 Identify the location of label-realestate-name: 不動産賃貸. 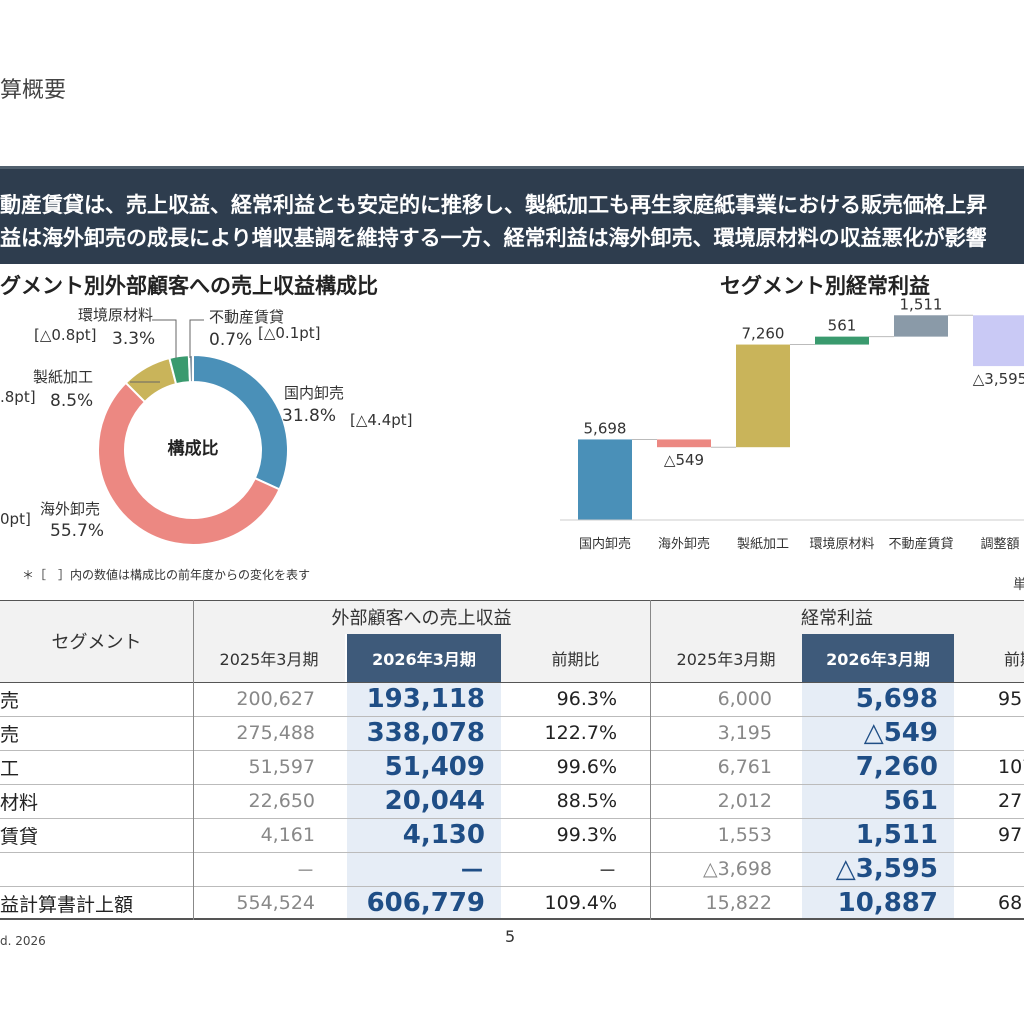
(246, 317).